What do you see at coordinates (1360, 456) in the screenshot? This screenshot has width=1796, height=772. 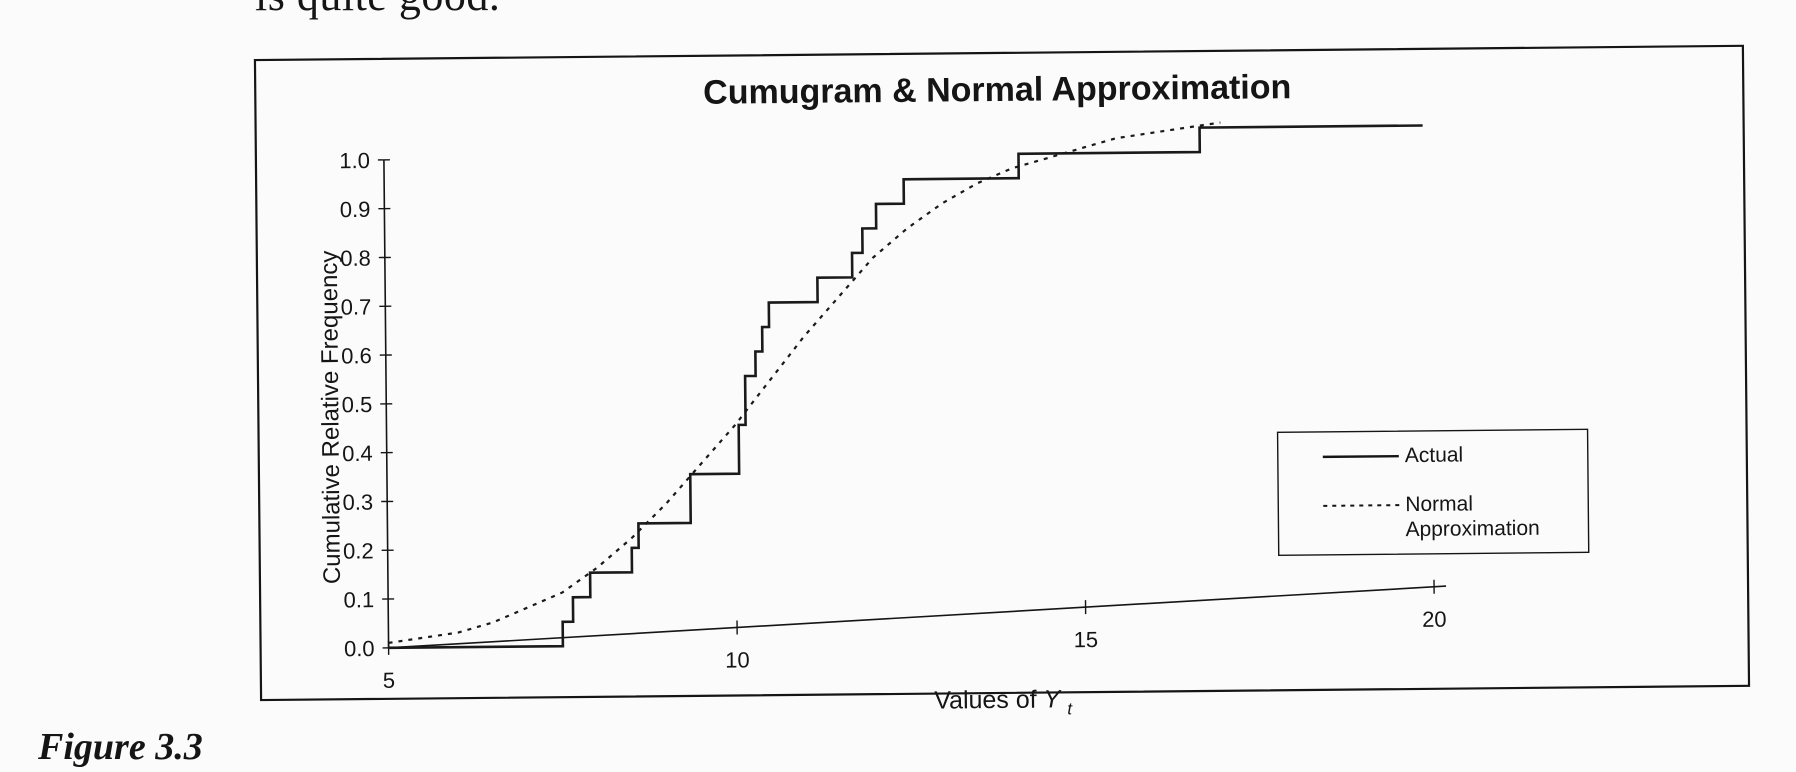 I see `legend-line-actual` at bounding box center [1360, 456].